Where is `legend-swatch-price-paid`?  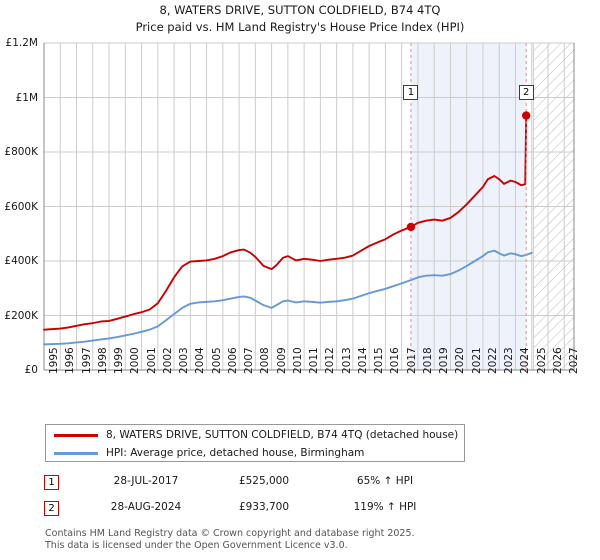 legend-swatch-price-paid is located at coordinates (76, 435).